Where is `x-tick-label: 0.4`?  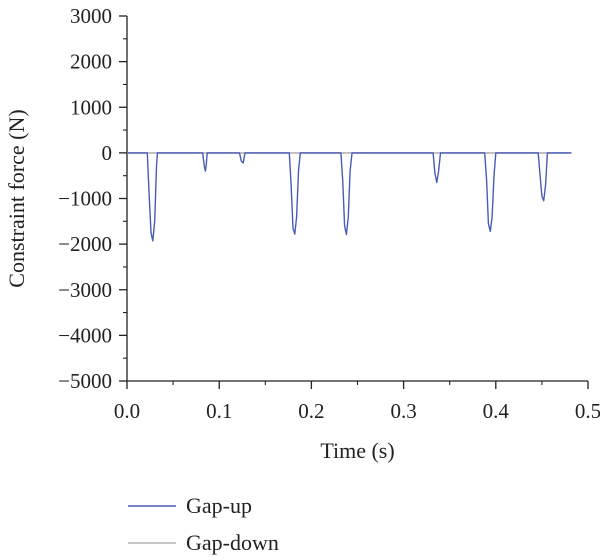
x-tick-label: 0.4 is located at coordinates (496, 411).